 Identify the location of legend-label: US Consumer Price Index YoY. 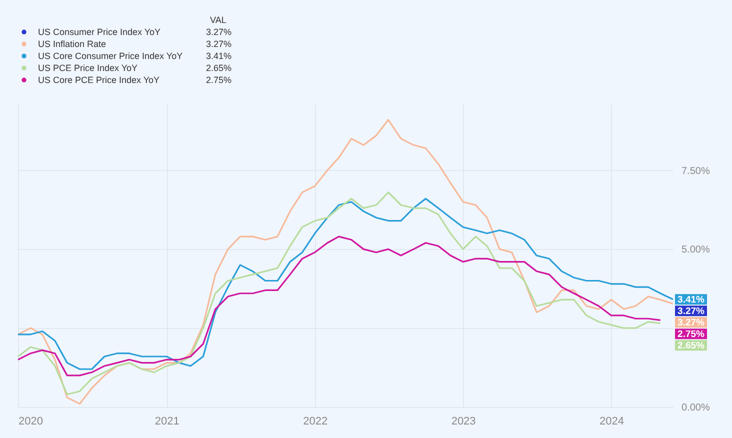
(99, 32).